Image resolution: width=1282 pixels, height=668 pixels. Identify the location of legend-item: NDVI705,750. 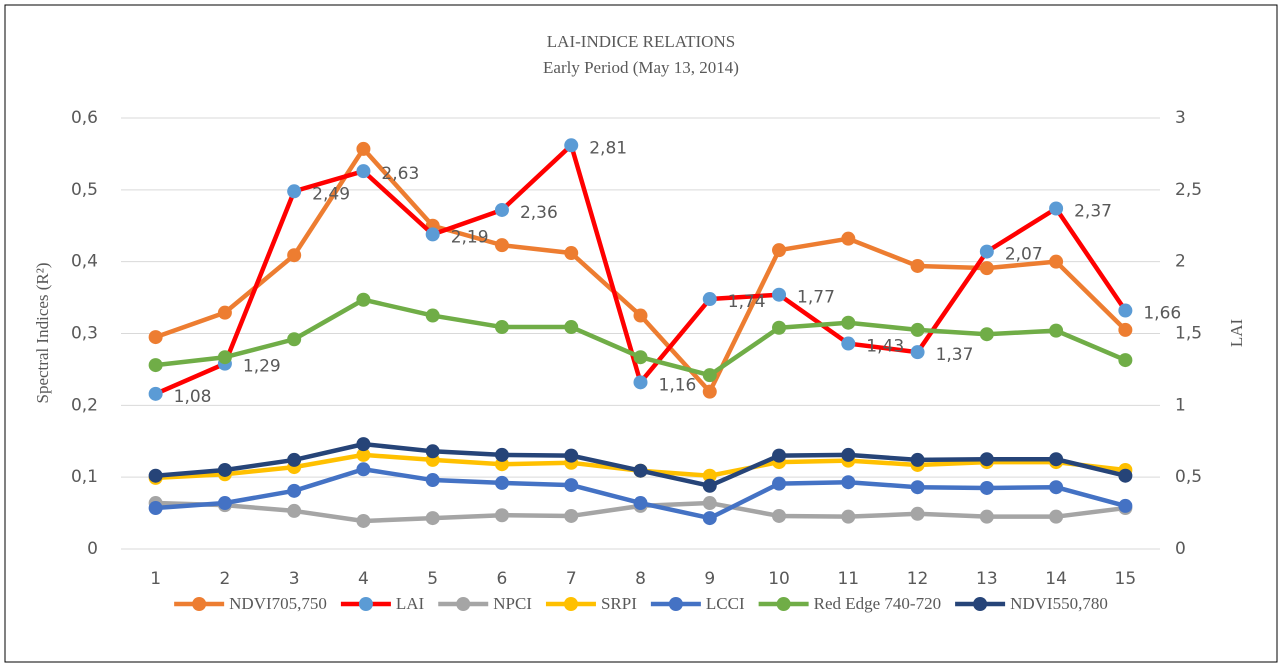
(250, 603).